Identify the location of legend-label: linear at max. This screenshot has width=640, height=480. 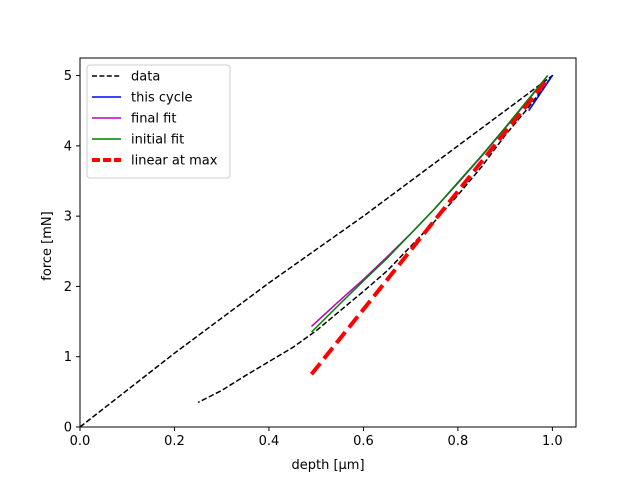
(174, 161).